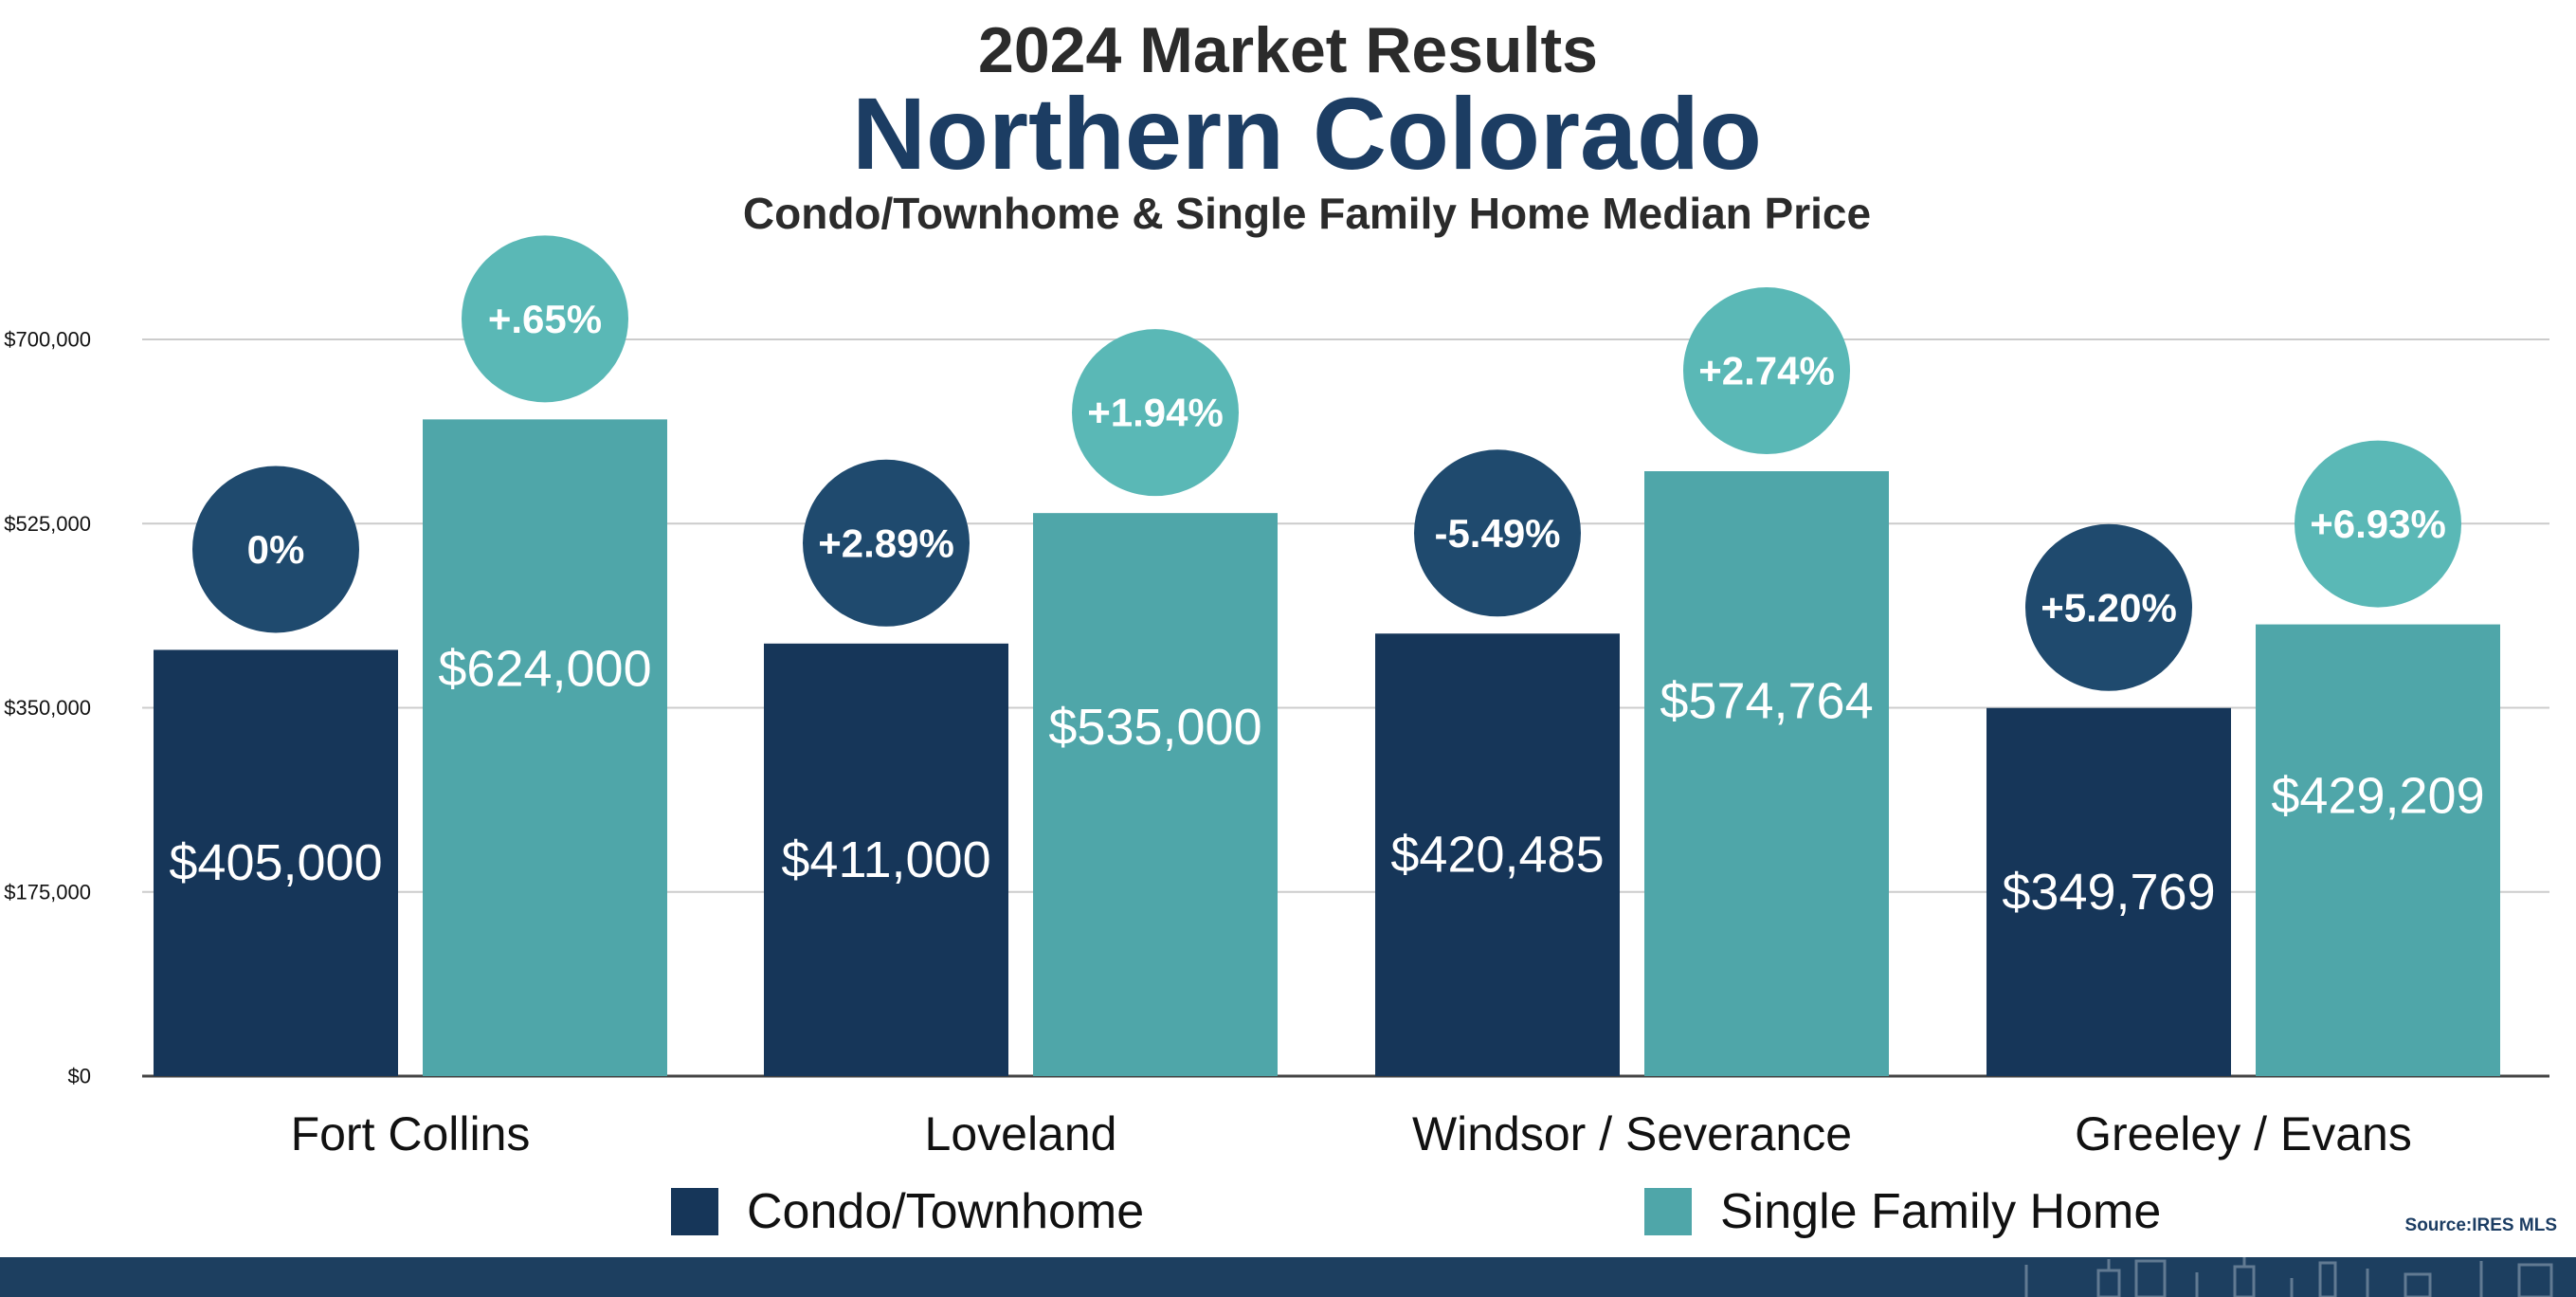 The width and height of the screenshot is (2576, 1297). What do you see at coordinates (1632, 1133) in the screenshot?
I see `x-tick-label: Windsor / Severance` at bounding box center [1632, 1133].